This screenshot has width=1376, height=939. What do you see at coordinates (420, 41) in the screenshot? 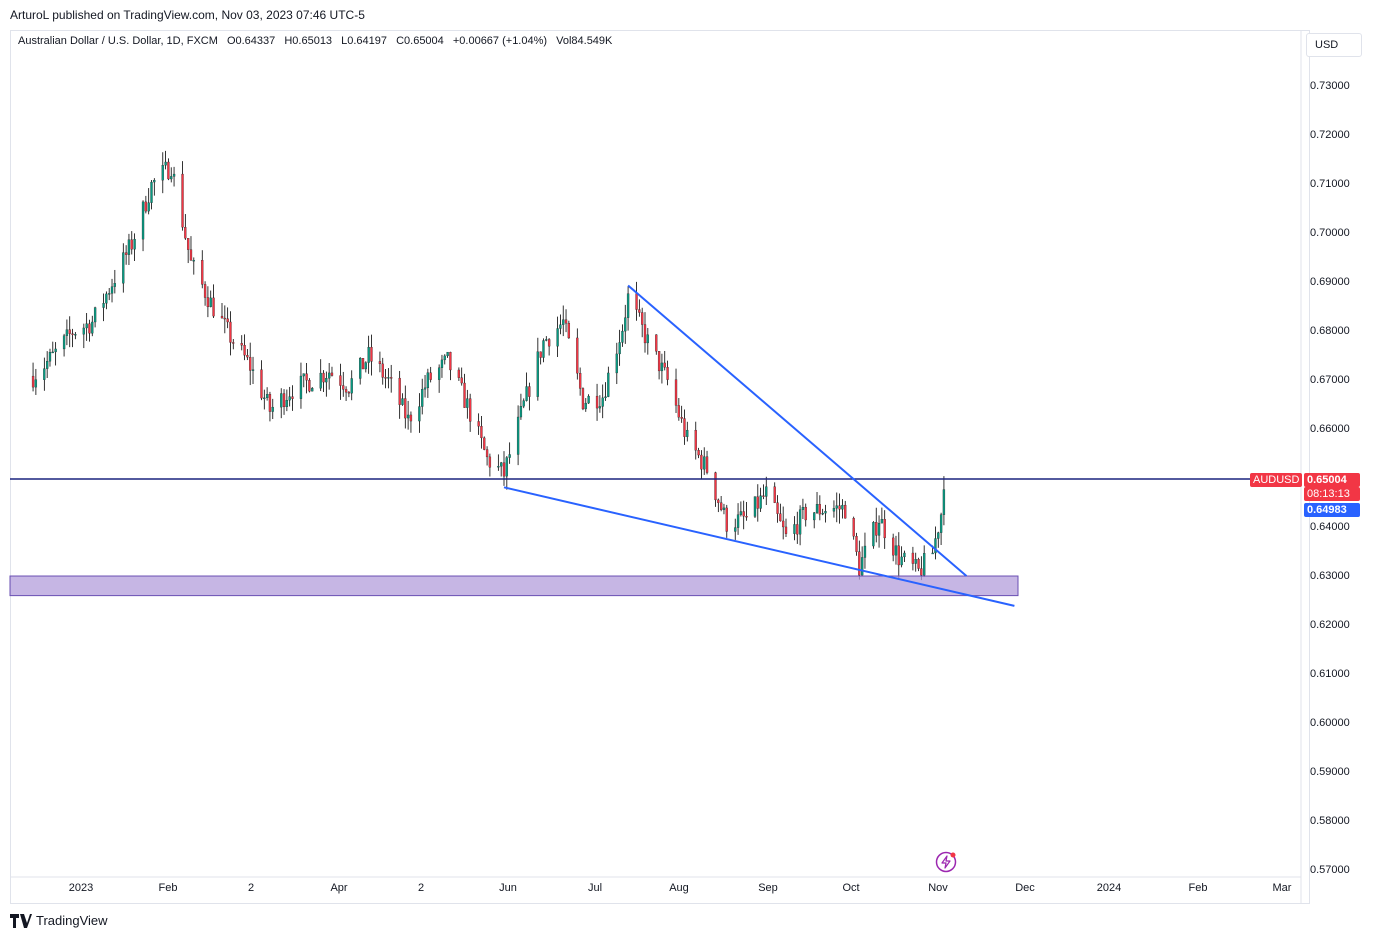
I see `legend-close: C0.65004` at bounding box center [420, 41].